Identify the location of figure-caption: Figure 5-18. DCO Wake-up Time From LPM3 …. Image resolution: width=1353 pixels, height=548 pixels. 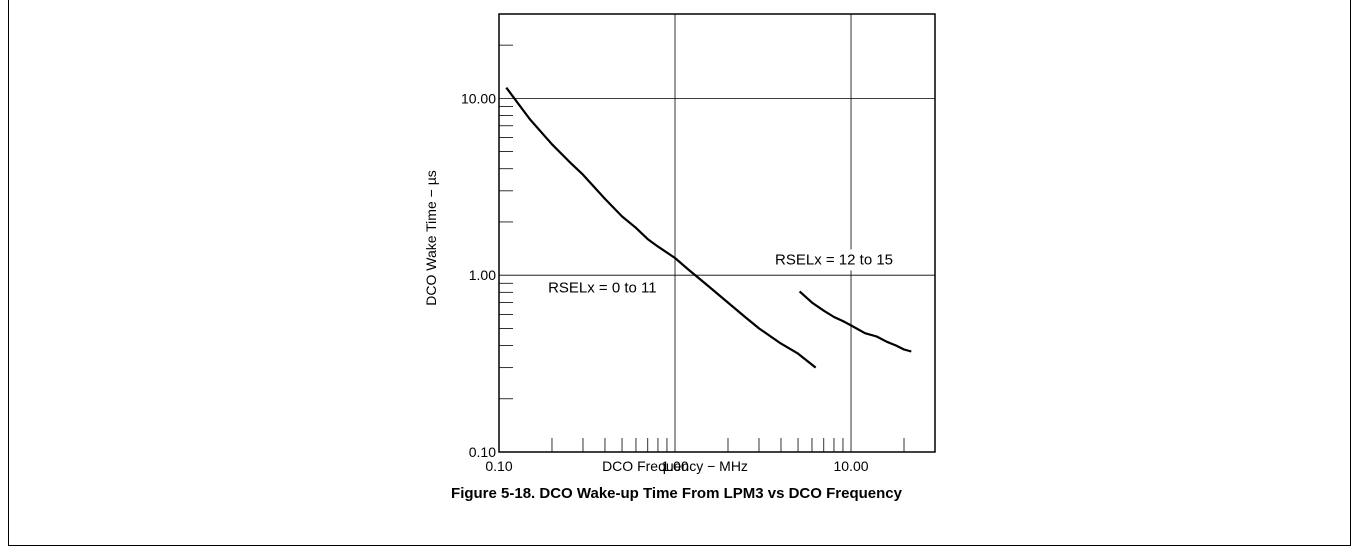
(676, 493).